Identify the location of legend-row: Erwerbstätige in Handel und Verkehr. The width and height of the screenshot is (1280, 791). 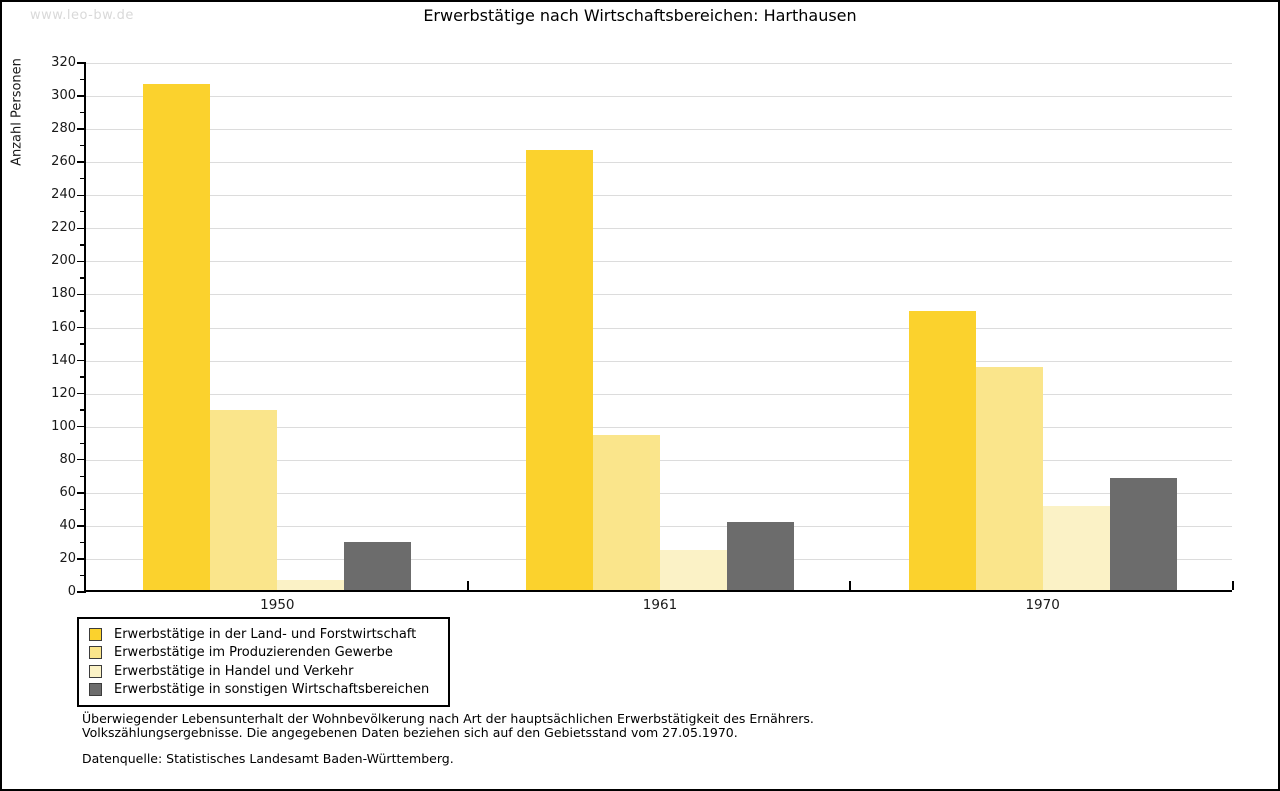
(260, 671).